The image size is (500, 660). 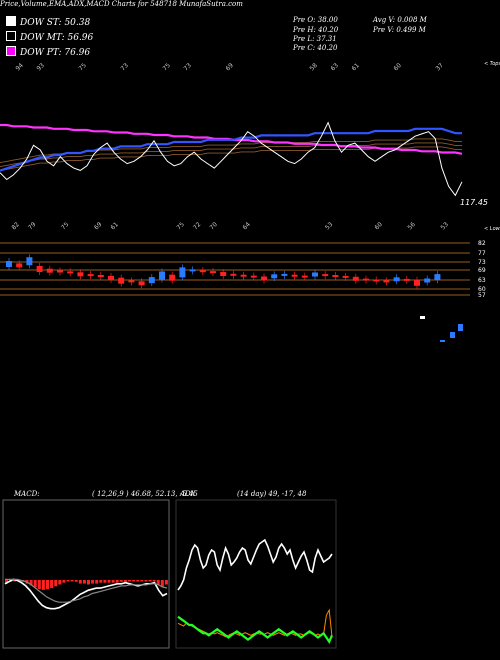 I want to click on tops-label: < Tops, so click(x=492, y=64).